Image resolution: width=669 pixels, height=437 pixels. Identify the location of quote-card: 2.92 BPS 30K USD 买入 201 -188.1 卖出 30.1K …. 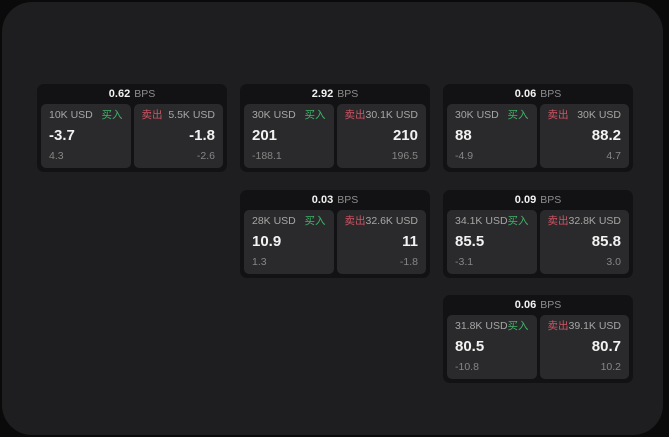
(335, 128).